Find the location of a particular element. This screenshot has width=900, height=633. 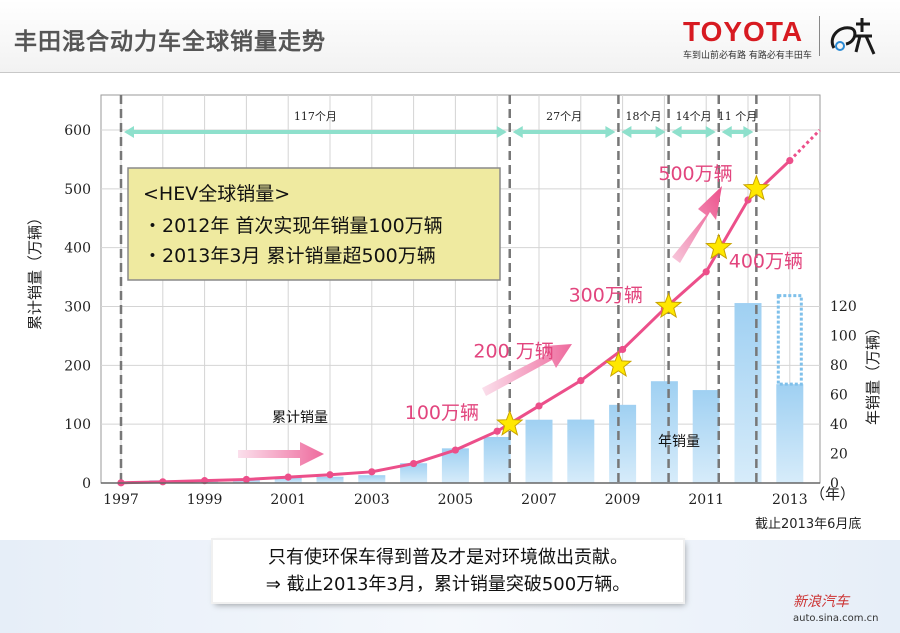

y-tick-label: 600 is located at coordinates (77, 131).